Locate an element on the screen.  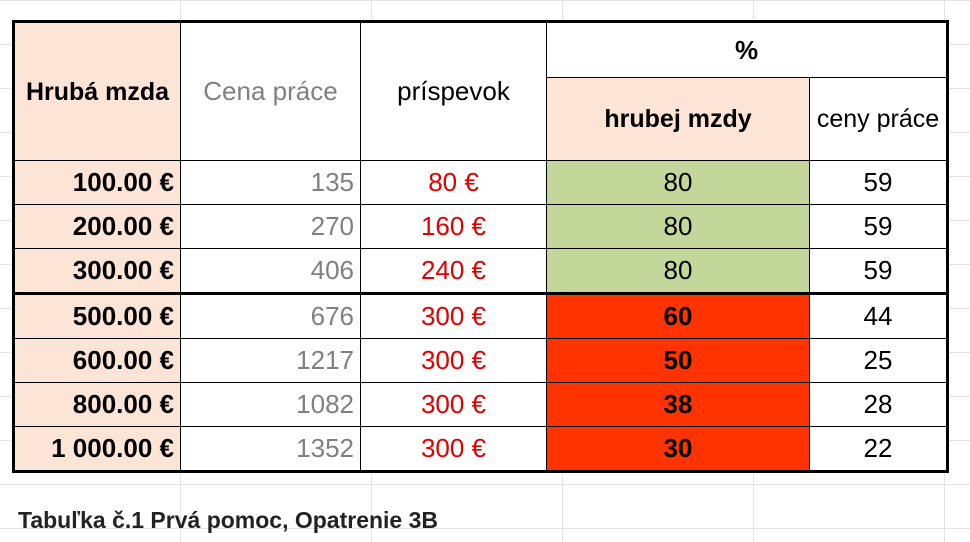
header-cena-prace: Cena práce is located at coordinates (270, 91).